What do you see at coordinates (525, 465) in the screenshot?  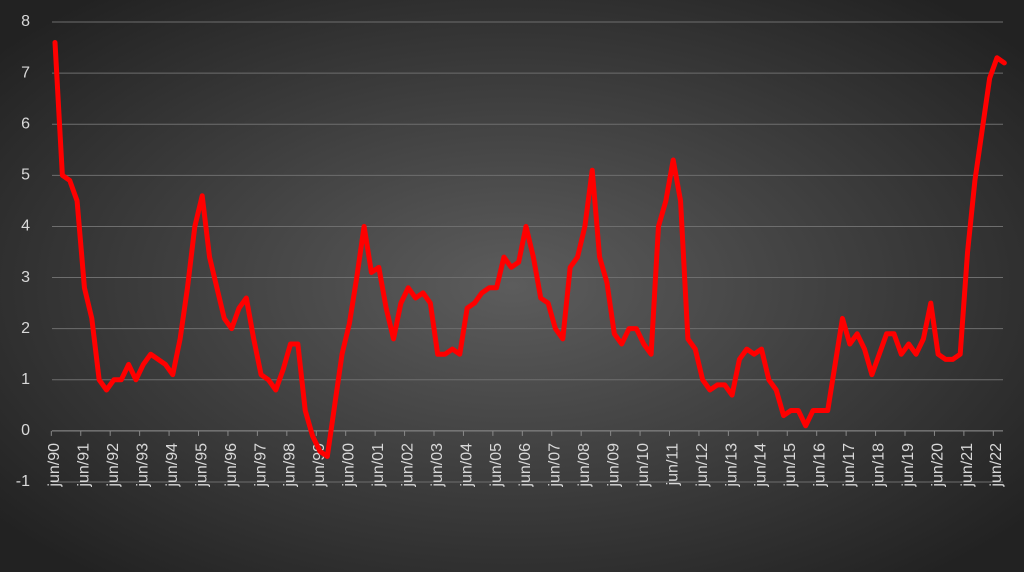 I see `x-tick-label: jun/06` at bounding box center [525, 465].